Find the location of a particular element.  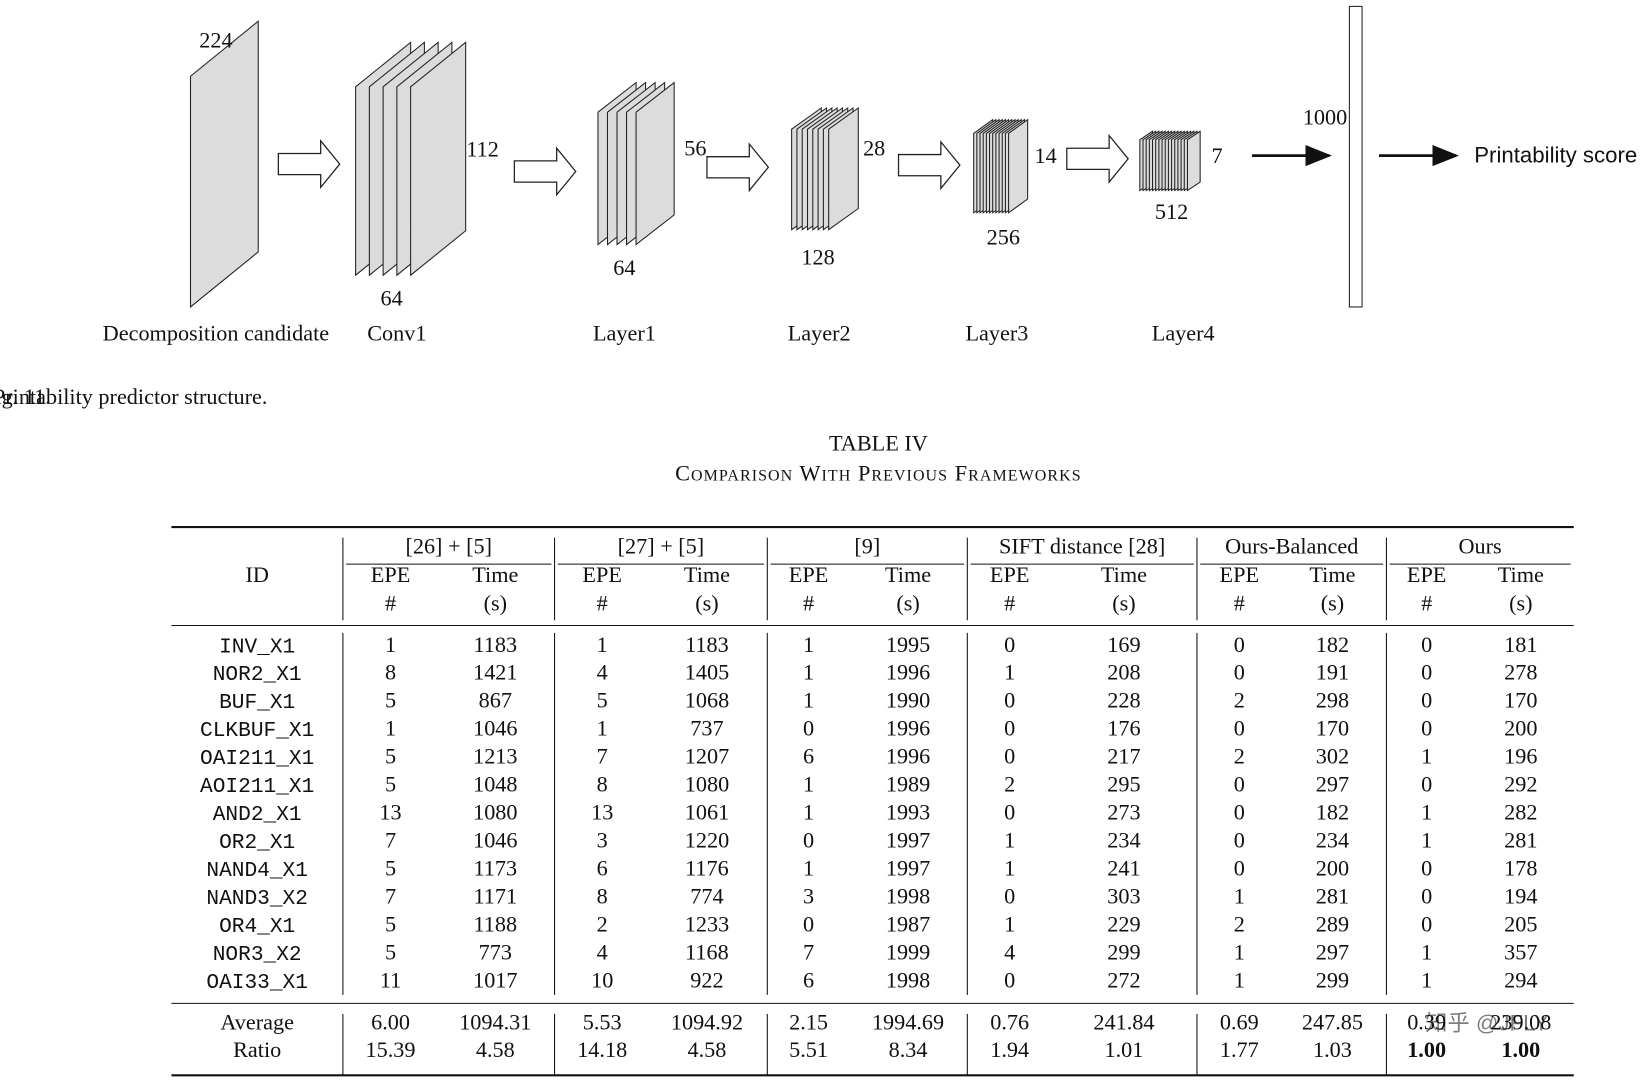

cell: 247.85 is located at coordinates (1332, 1022).